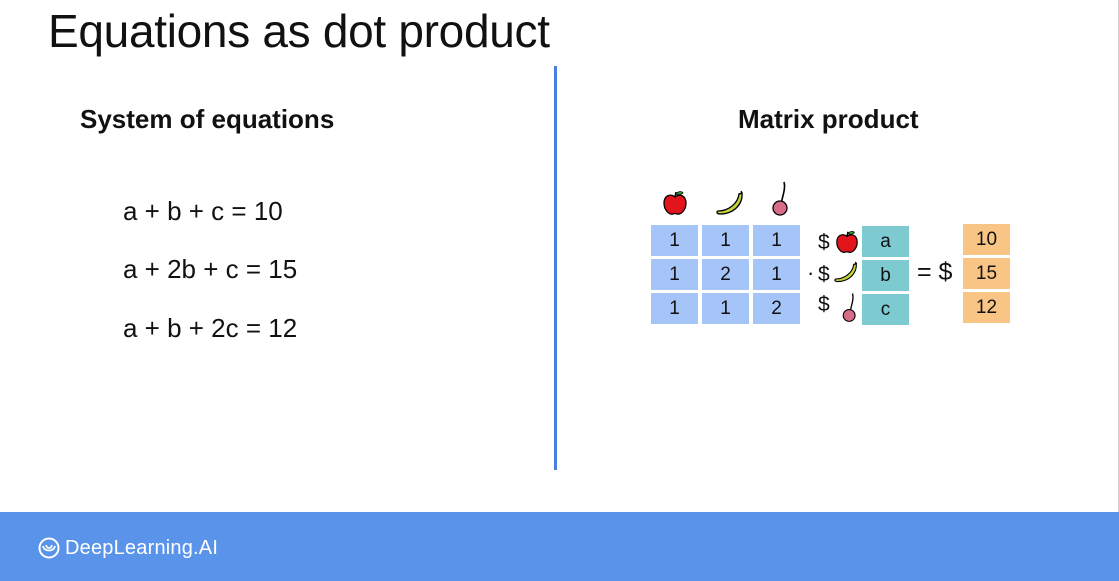 This screenshot has width=1119, height=581. I want to click on footer-bar, so click(559, 546).